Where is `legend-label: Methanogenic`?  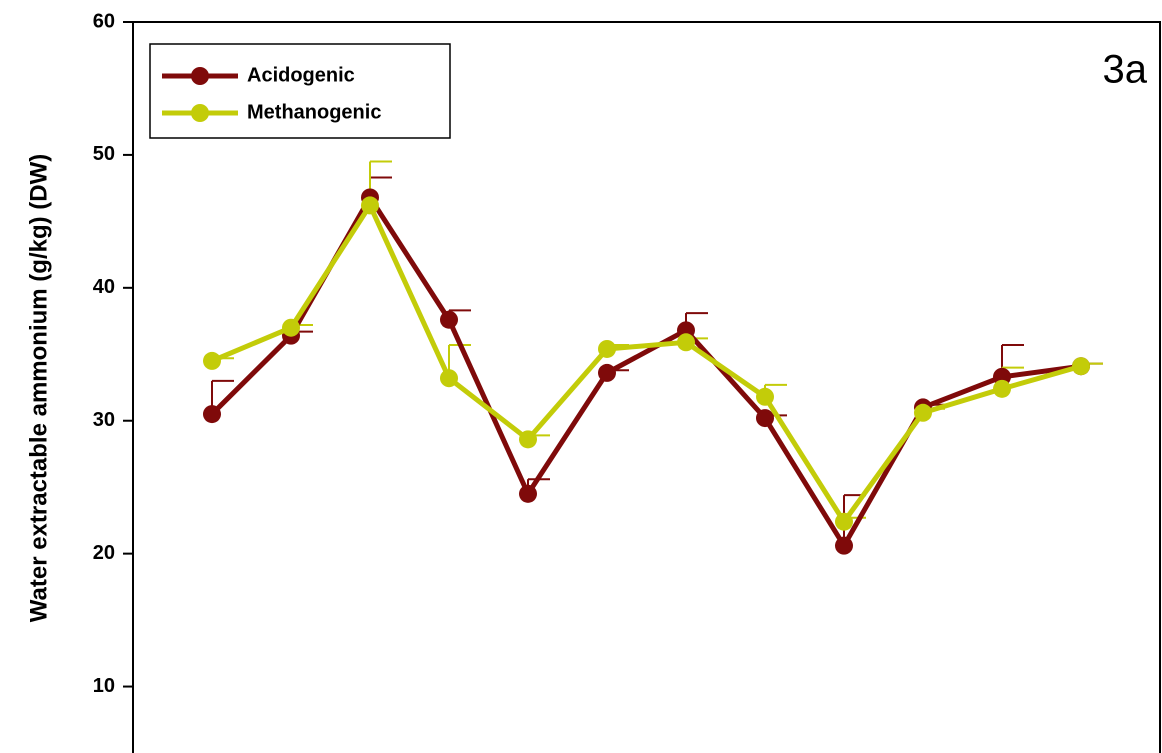
legend-label: Methanogenic is located at coordinates (314, 112).